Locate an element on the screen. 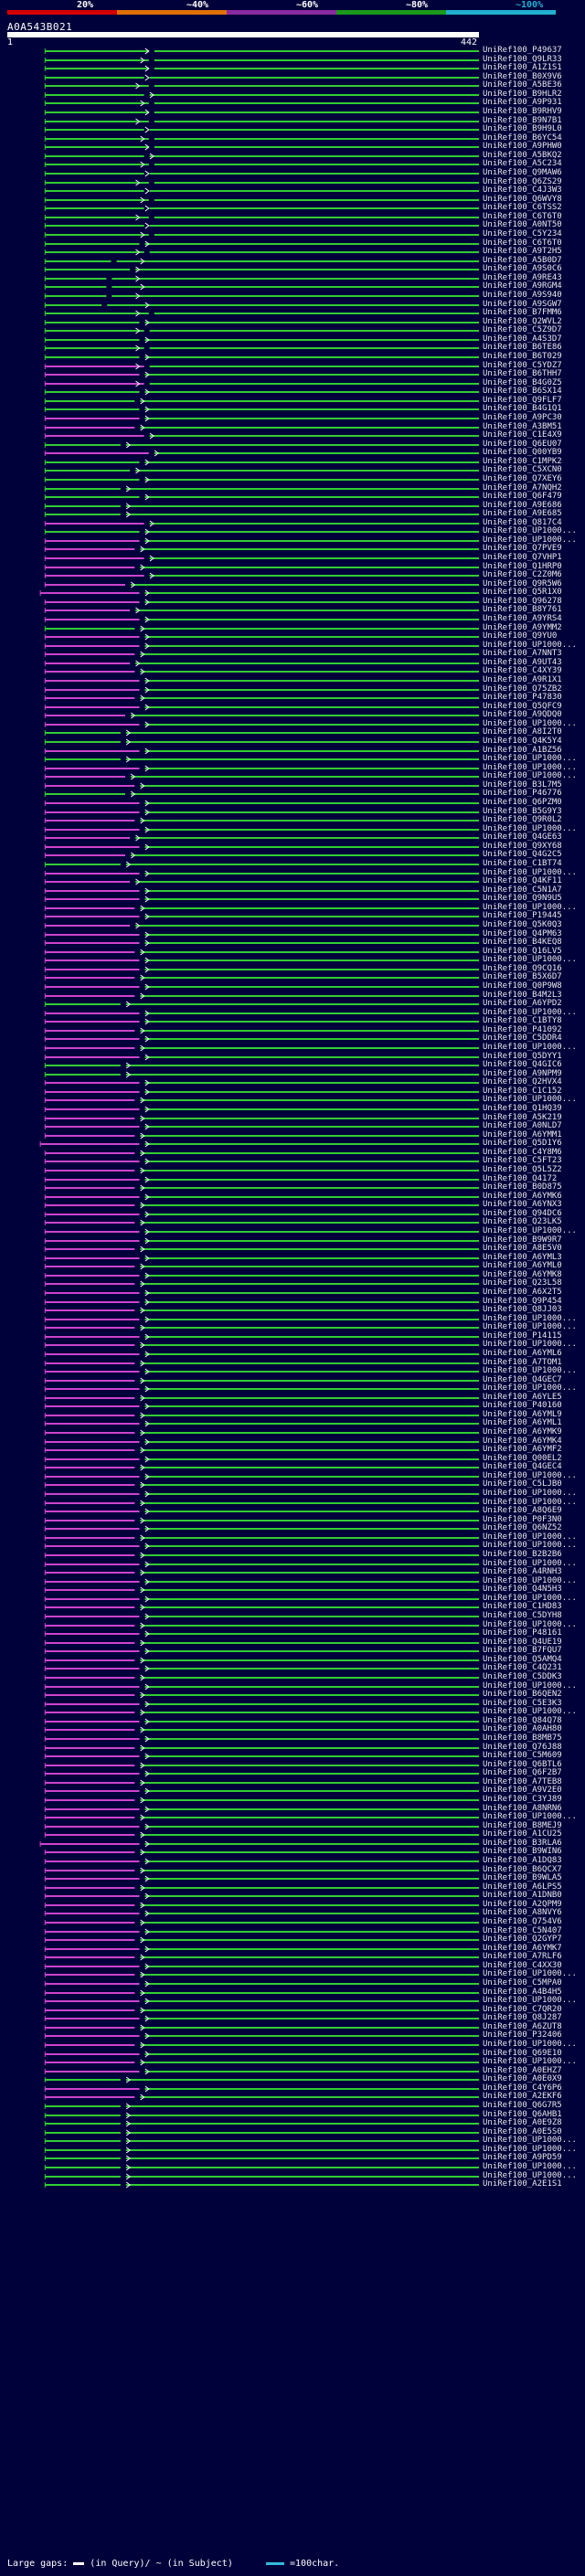 The image size is (585, 2576). hit-label: UniRef100_P19445 is located at coordinates (522, 915).